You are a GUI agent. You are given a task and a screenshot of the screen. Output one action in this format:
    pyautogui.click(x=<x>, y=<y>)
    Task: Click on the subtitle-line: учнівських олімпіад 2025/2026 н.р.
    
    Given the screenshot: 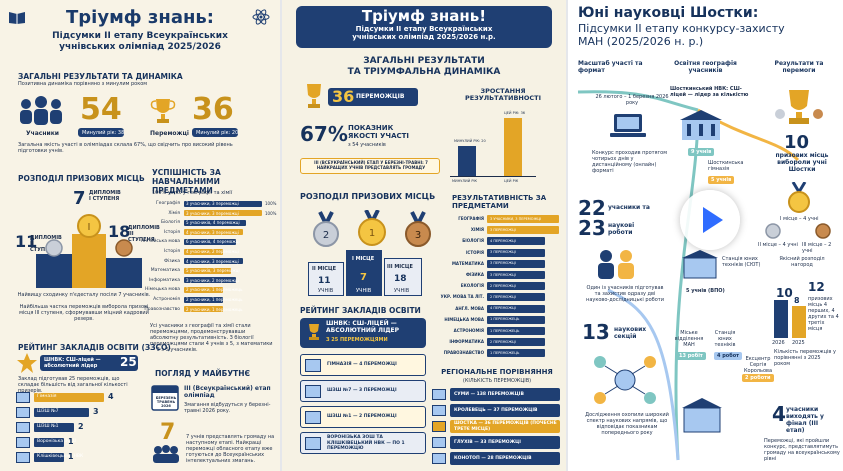 What is the action you would take?
    pyautogui.click(x=424, y=37)
    